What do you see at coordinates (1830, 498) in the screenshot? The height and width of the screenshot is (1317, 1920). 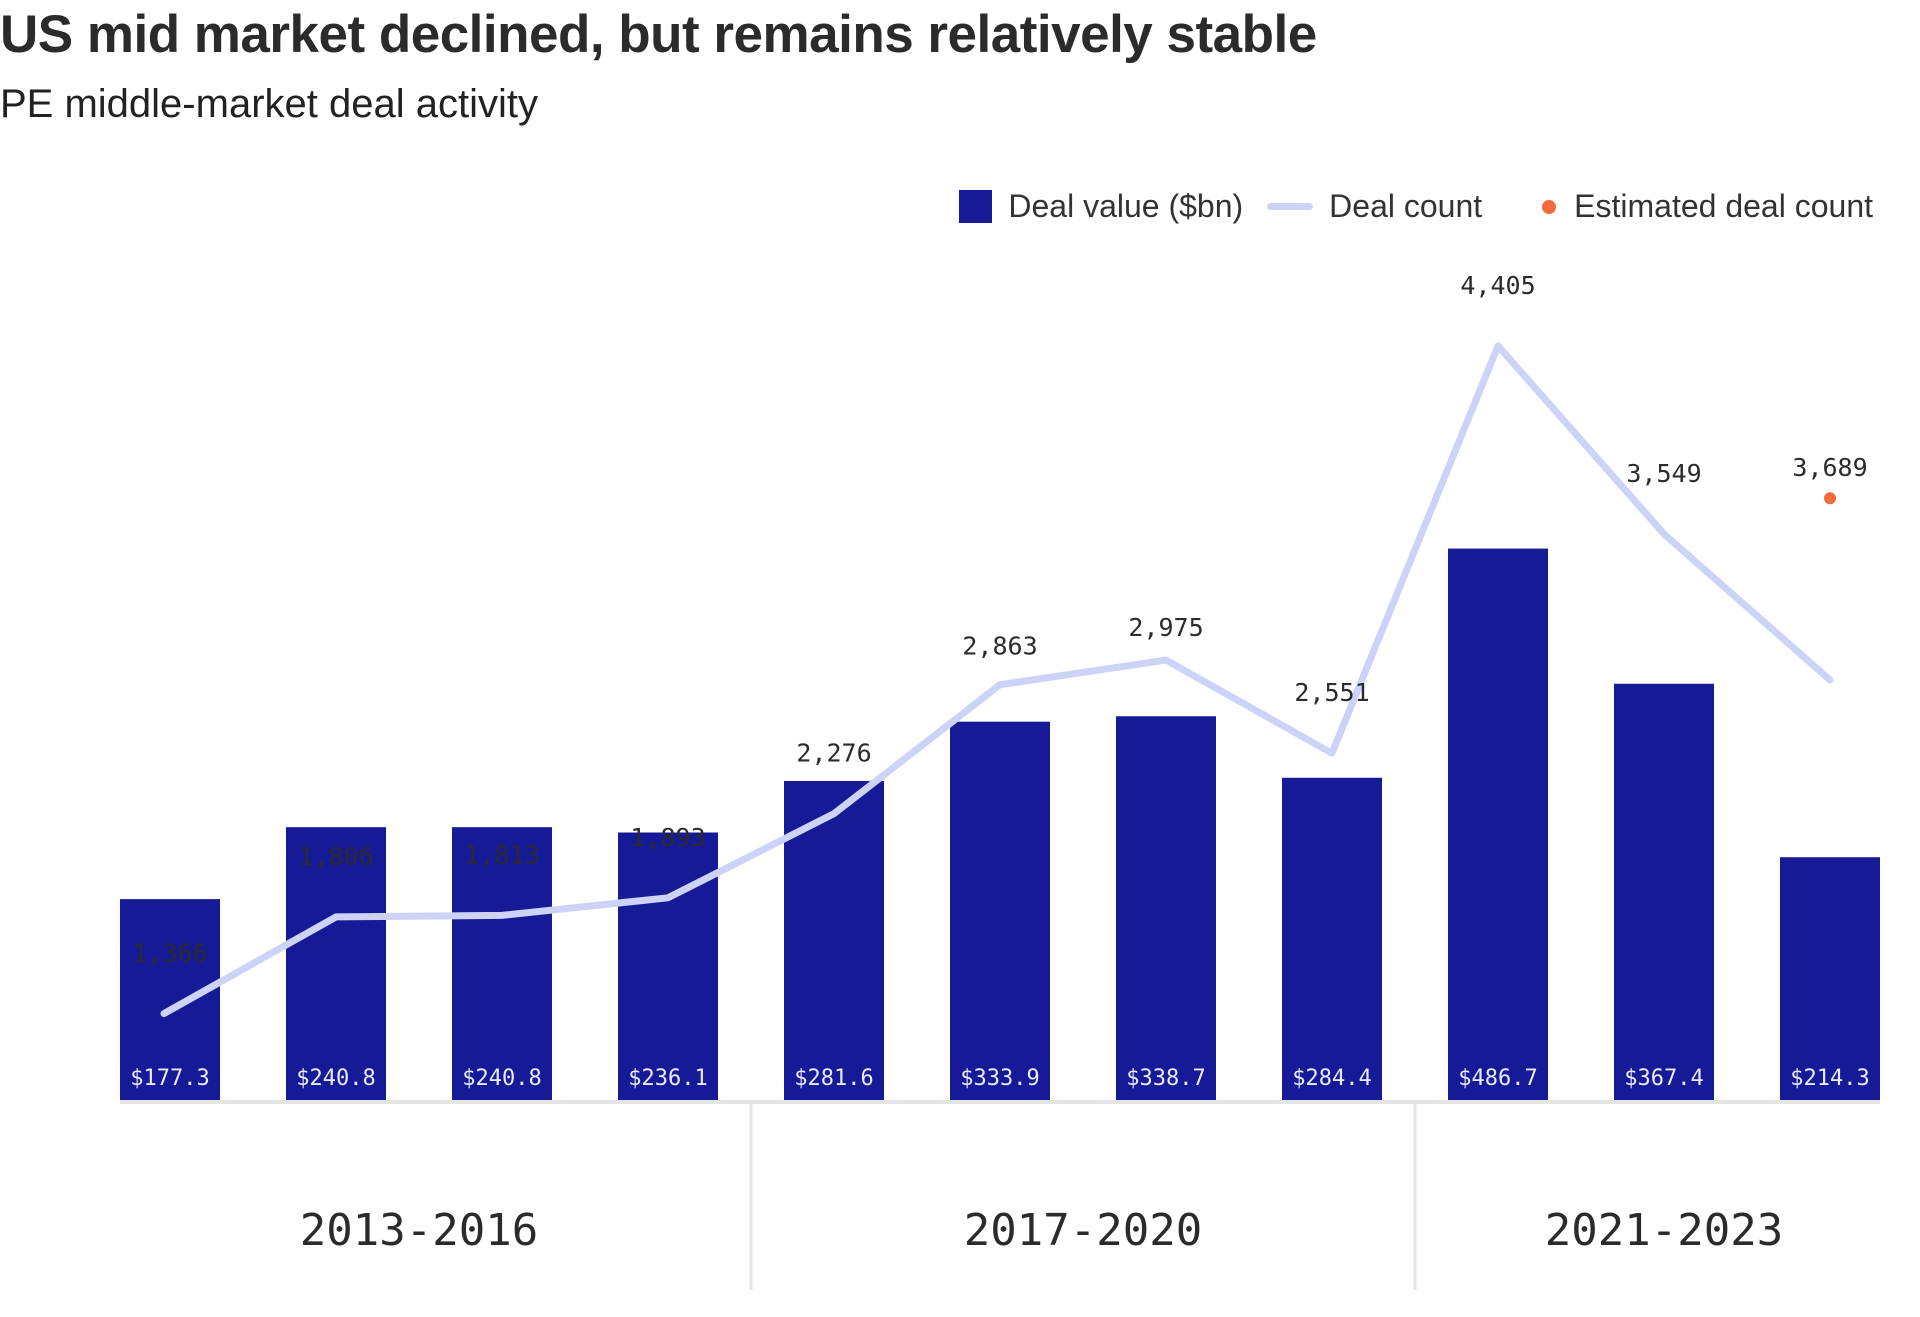 I see `estimated-deal-count-dot` at bounding box center [1830, 498].